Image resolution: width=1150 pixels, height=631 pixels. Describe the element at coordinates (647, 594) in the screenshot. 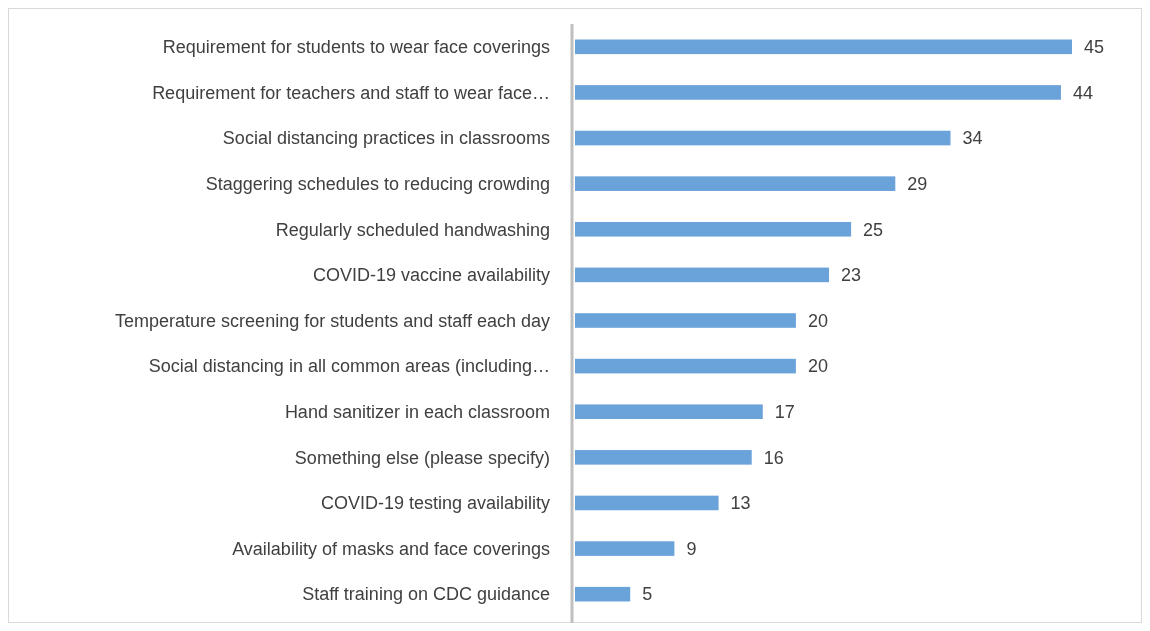

I see `data-label: 5` at that location.